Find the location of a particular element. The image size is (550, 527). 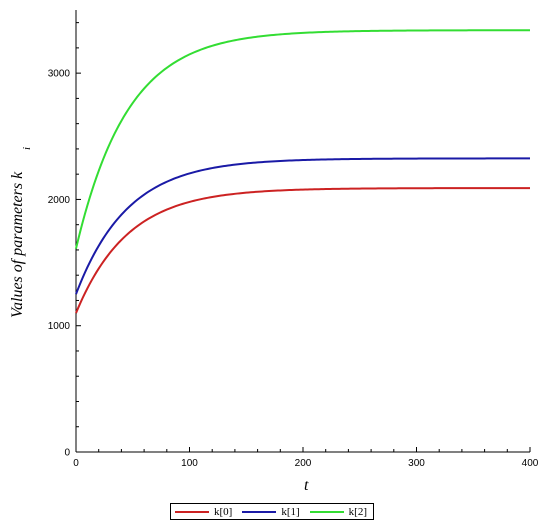

x-axis-title: t is located at coordinates (306, 485).